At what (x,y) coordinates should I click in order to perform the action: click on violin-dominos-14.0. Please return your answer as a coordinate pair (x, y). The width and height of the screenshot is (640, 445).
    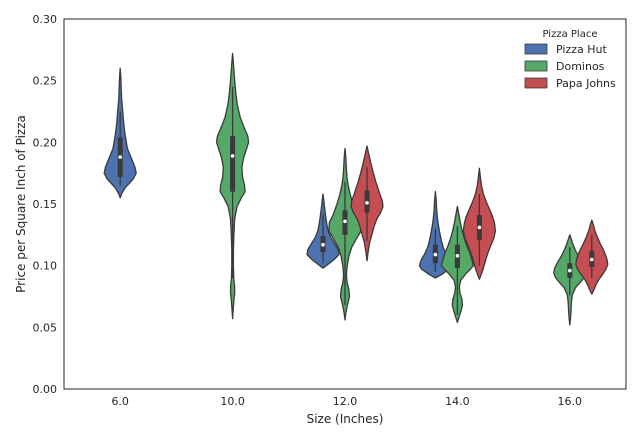
    Looking at the image, I should click on (457, 264).